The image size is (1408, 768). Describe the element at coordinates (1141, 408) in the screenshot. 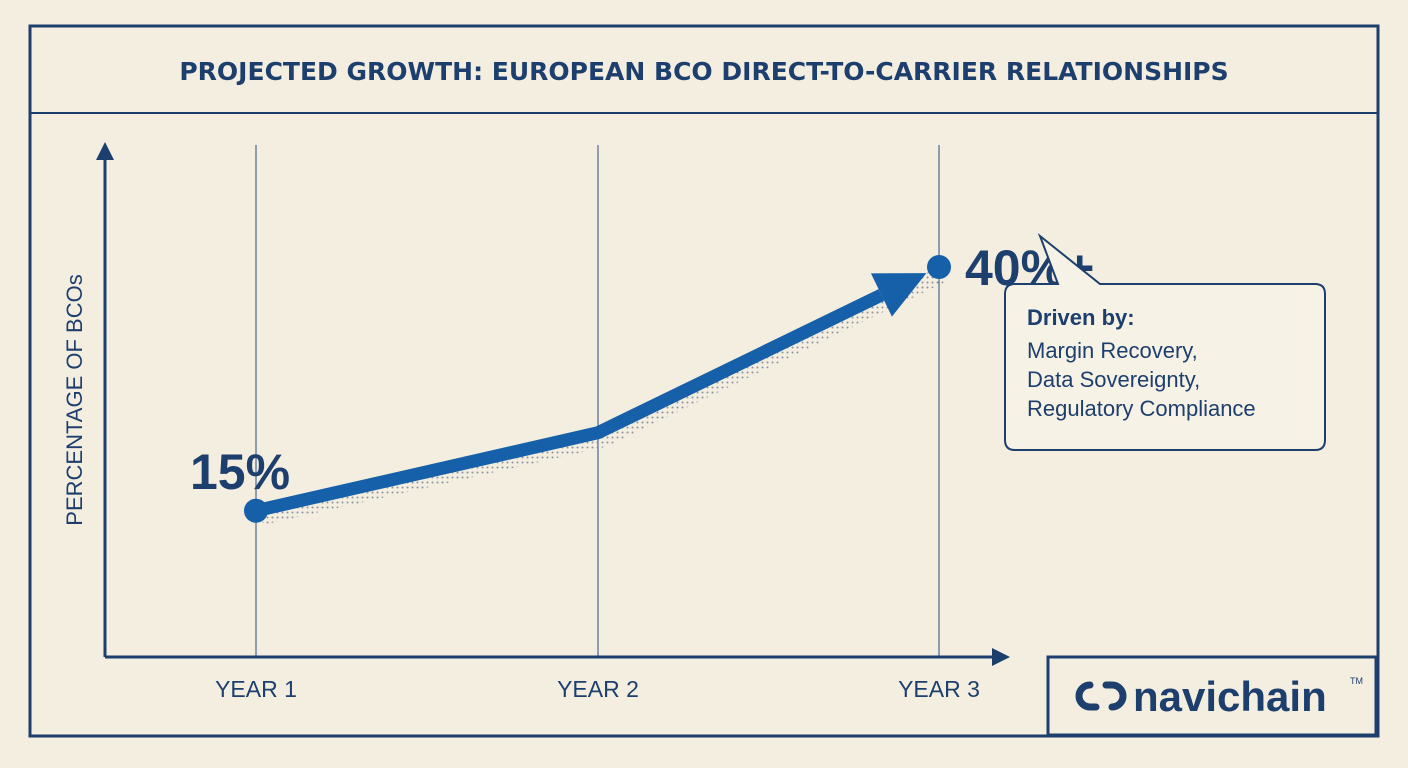

I see `annotation-line: Regulatory Compliance` at that location.